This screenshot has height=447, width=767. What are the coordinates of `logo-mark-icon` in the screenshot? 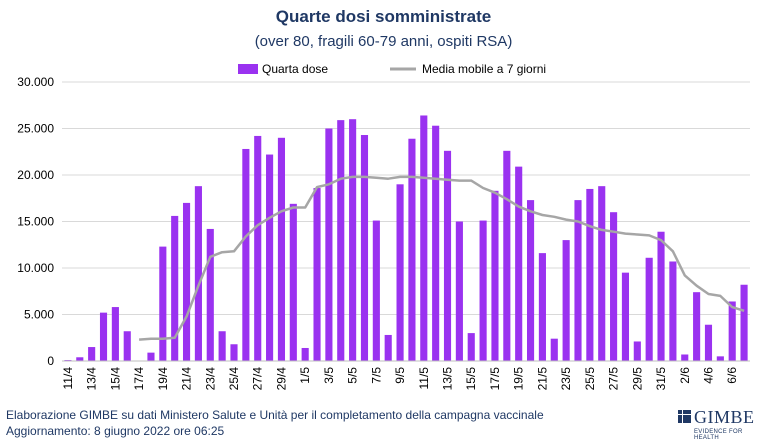 It's located at (684, 416).